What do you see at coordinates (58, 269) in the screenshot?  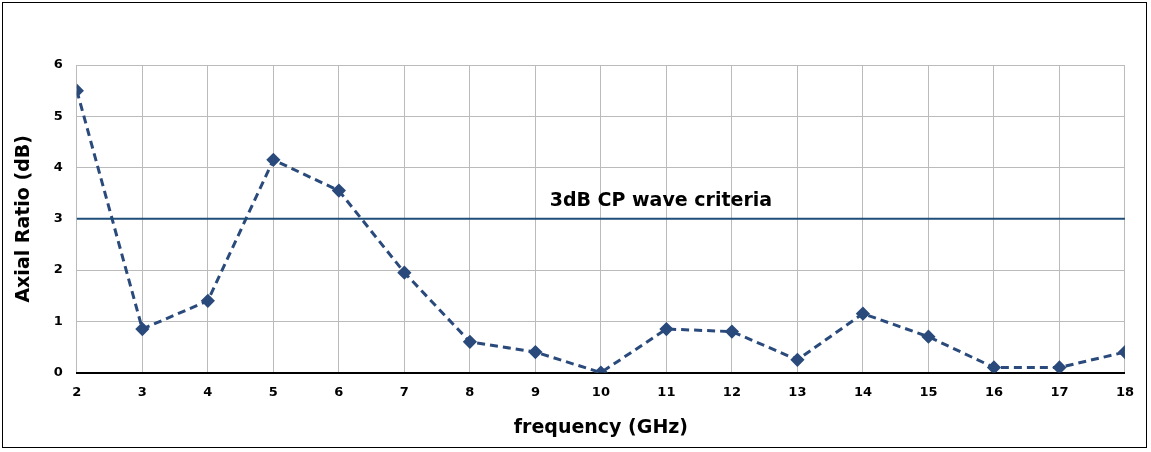 I see `y-tick-label: 2` at bounding box center [58, 269].